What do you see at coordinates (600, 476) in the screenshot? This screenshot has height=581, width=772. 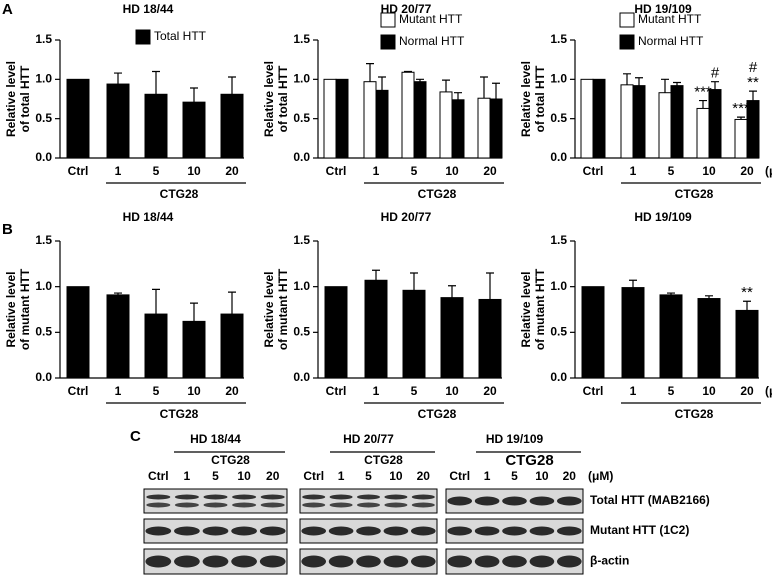 I see `blot-unit: (μM)` at bounding box center [600, 476].